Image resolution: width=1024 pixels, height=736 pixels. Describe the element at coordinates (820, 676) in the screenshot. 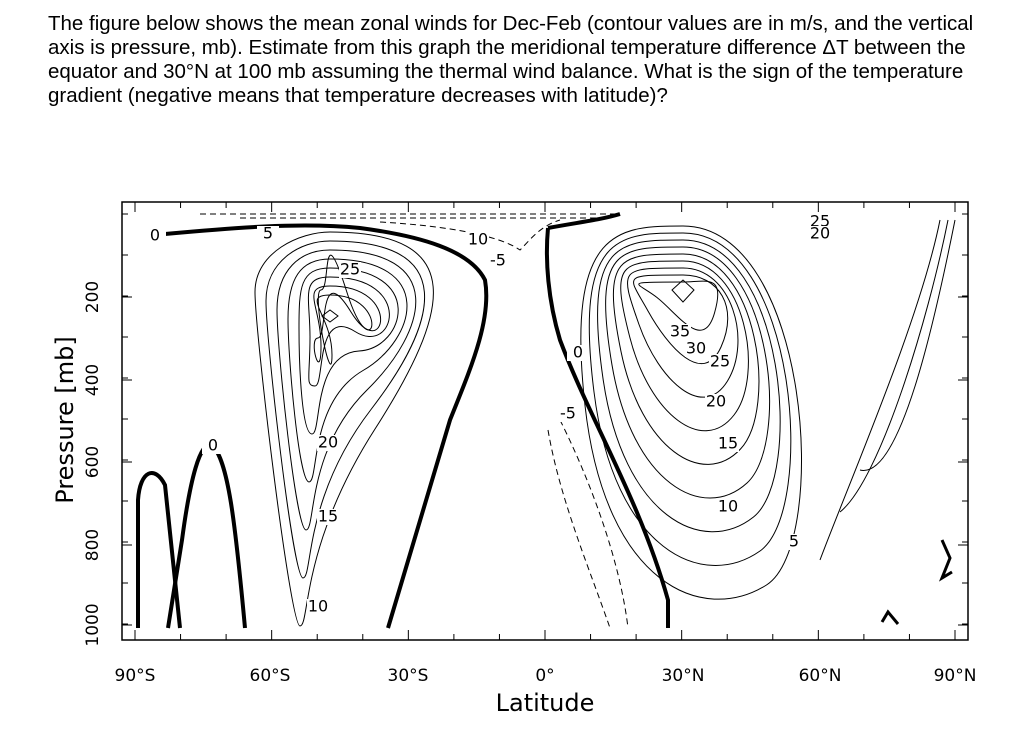

I see `x-tick-label: 60°N` at that location.